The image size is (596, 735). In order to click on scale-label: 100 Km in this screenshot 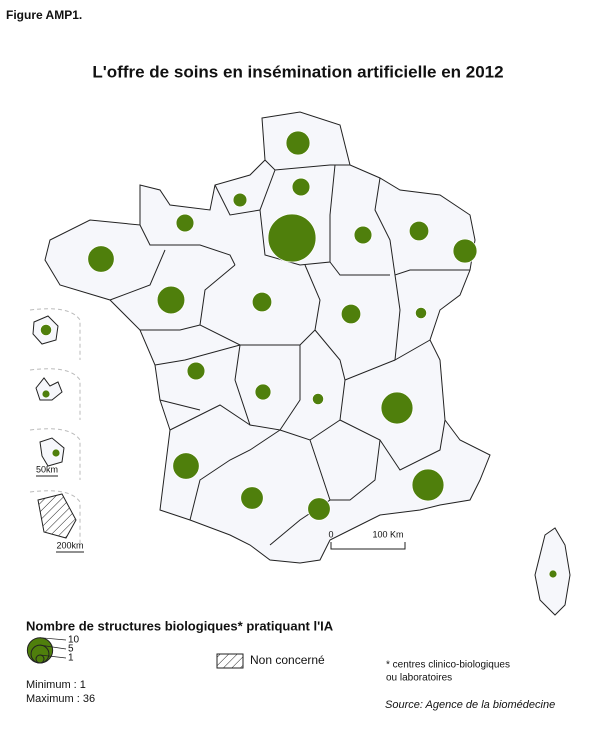, I will do `click(387, 534)`.